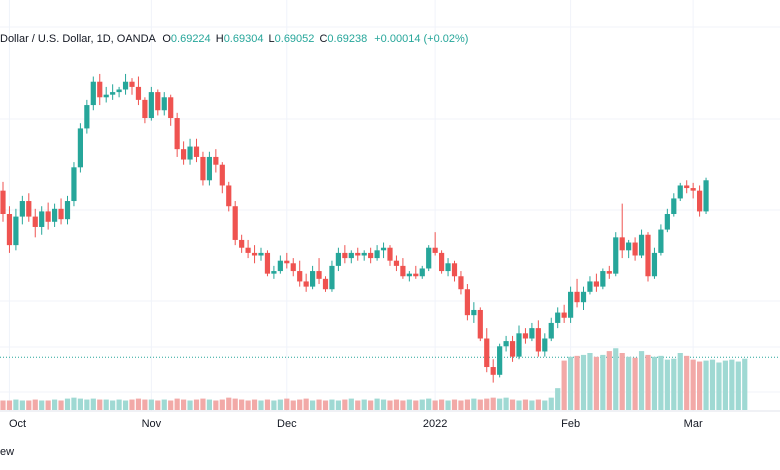 This screenshot has height=470, width=780. What do you see at coordinates (287, 424) in the screenshot?
I see `time-axis-label: Dec` at bounding box center [287, 424].